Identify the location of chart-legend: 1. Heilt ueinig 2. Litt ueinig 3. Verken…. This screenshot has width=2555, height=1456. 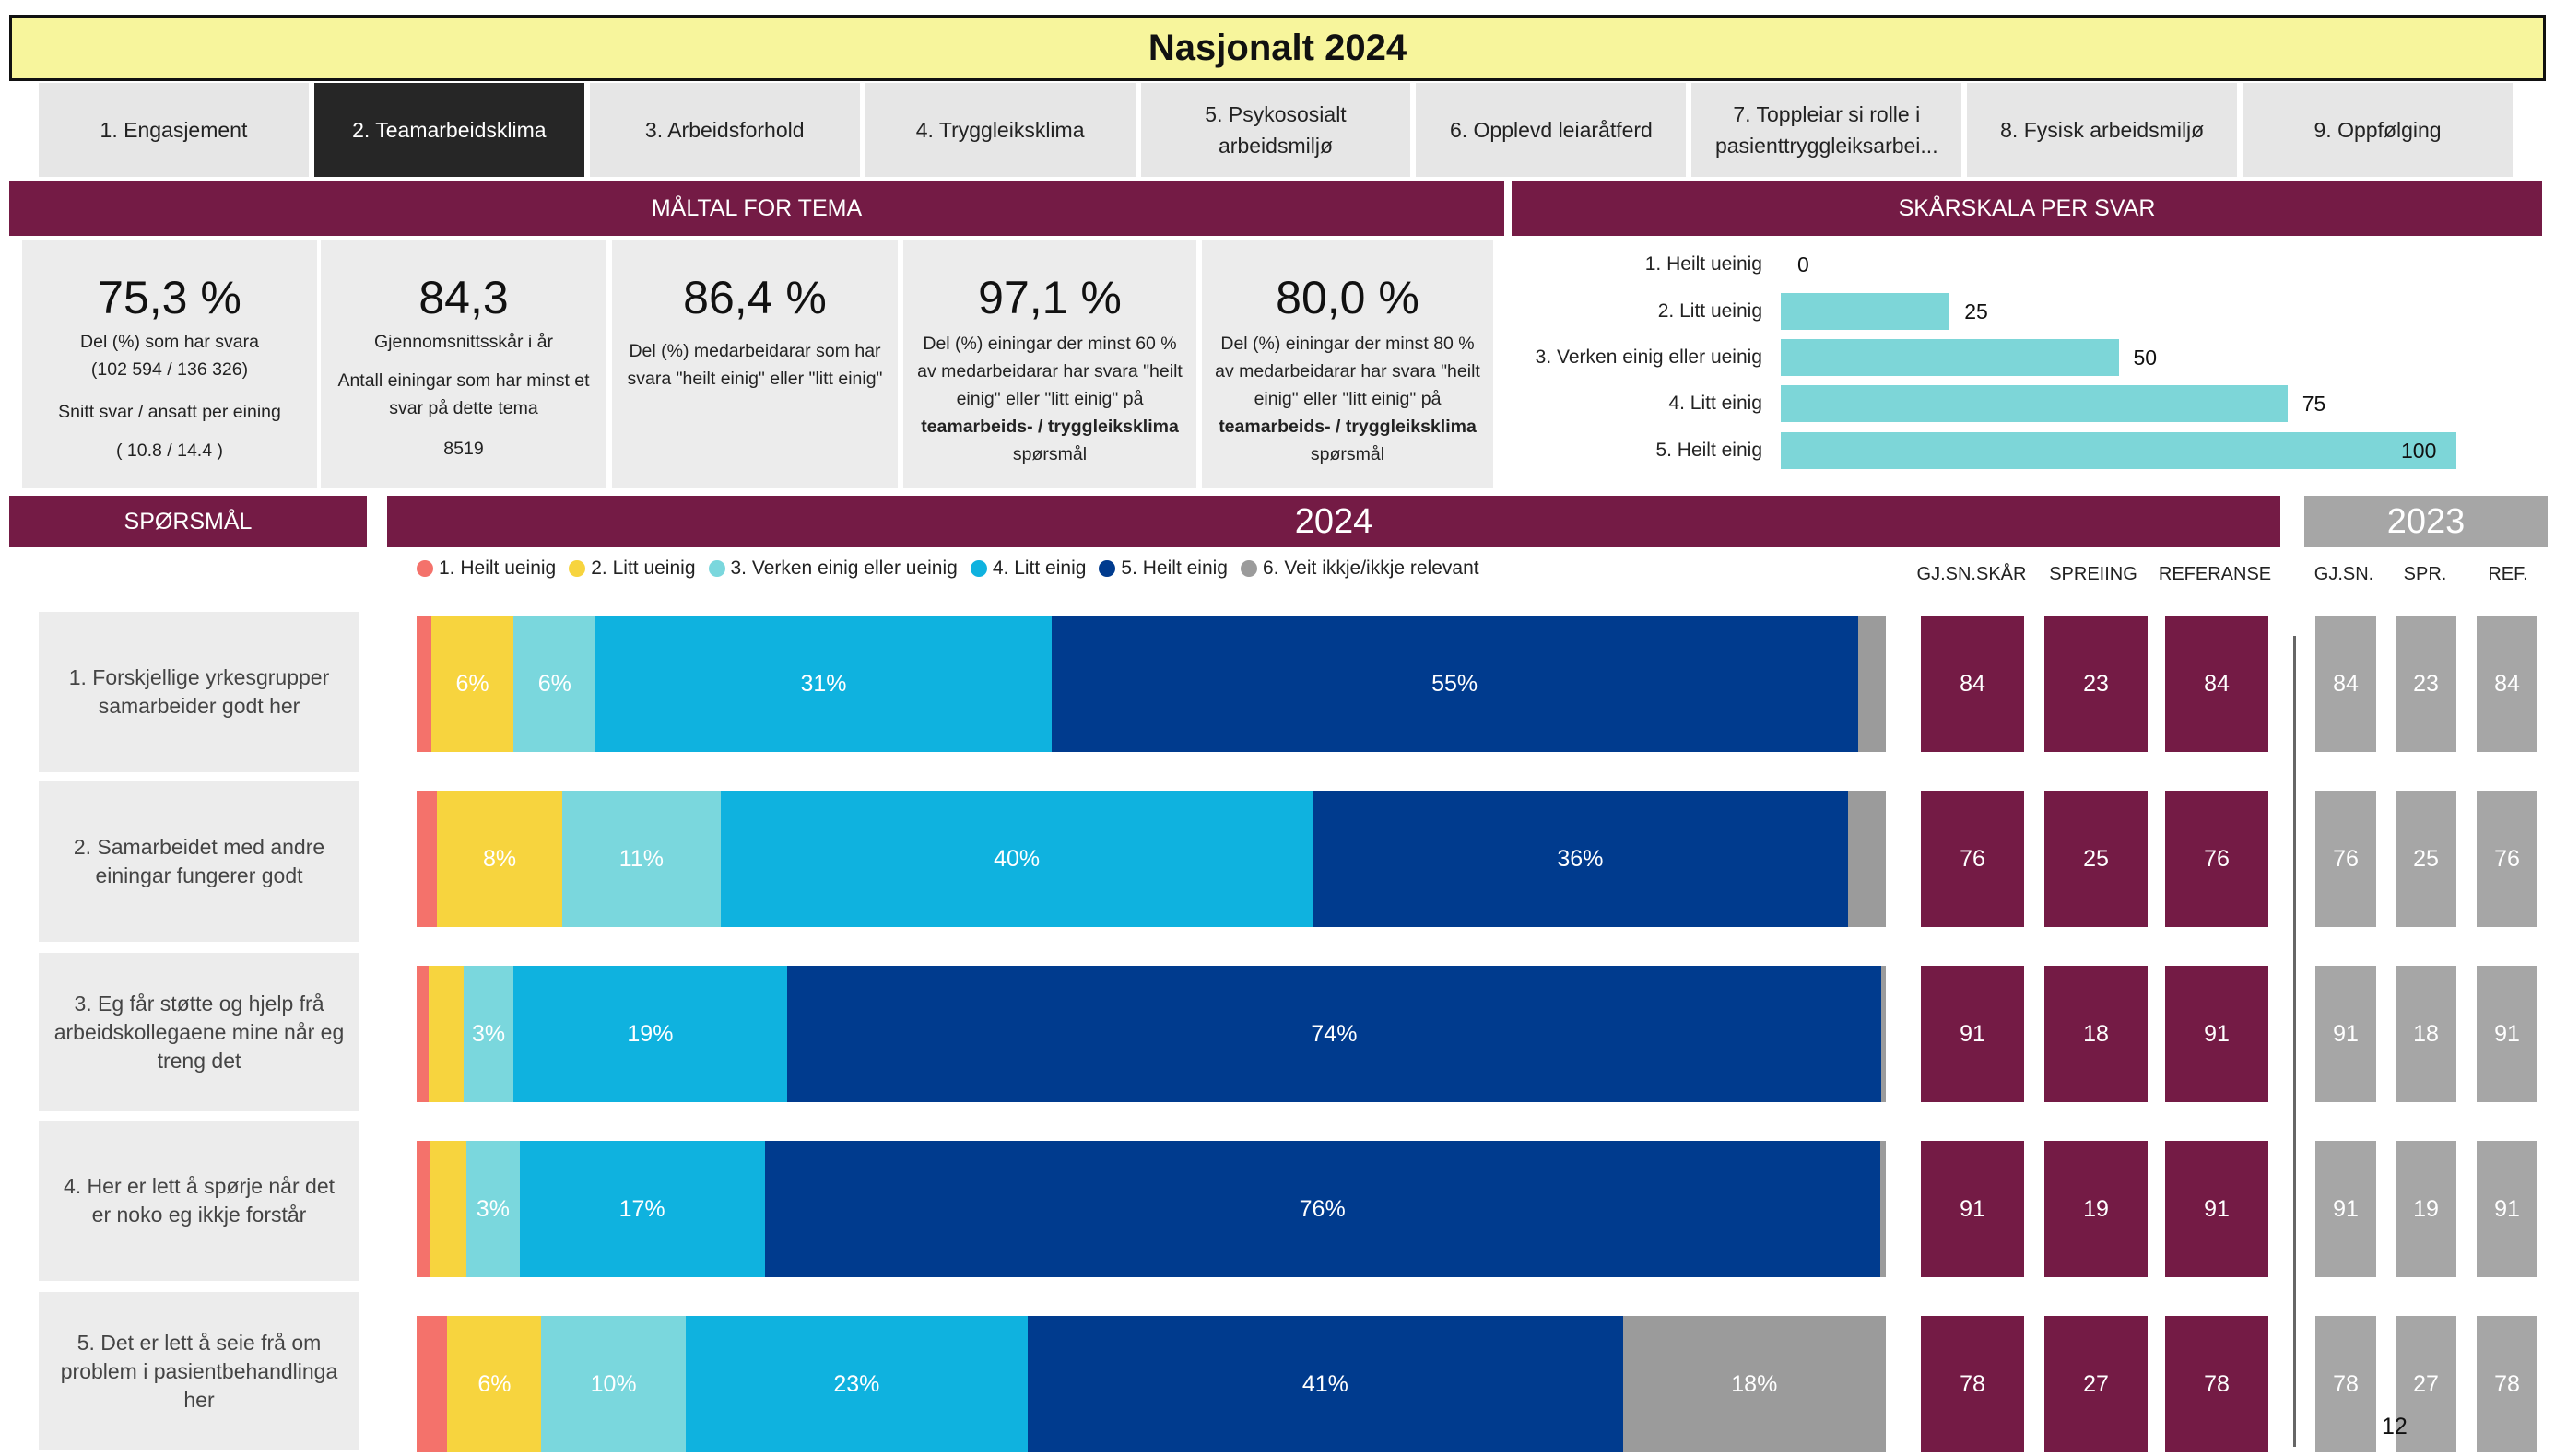
(948, 569).